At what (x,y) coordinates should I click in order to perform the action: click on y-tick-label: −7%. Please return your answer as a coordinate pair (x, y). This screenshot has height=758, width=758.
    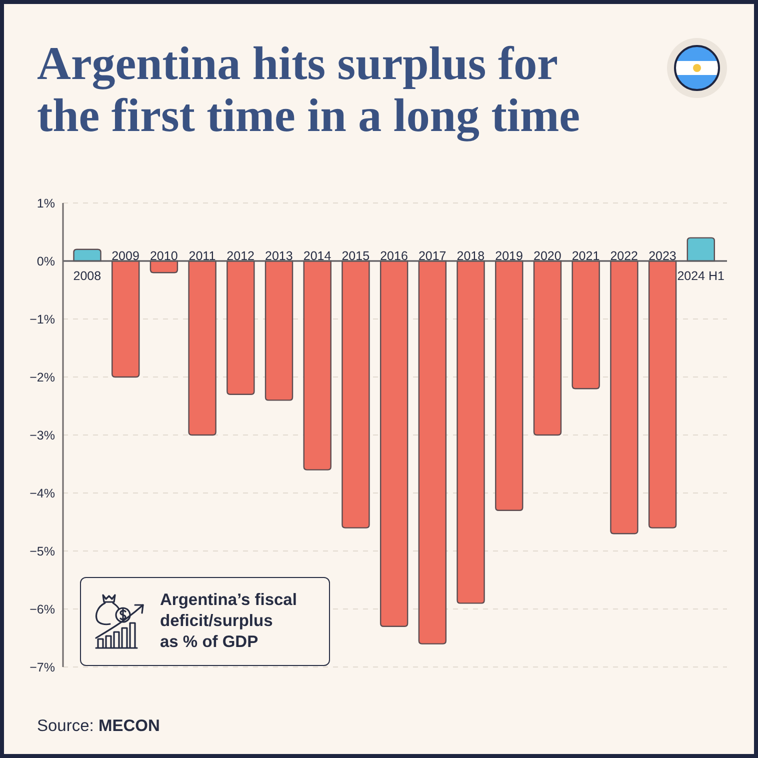
    Looking at the image, I should click on (42, 667).